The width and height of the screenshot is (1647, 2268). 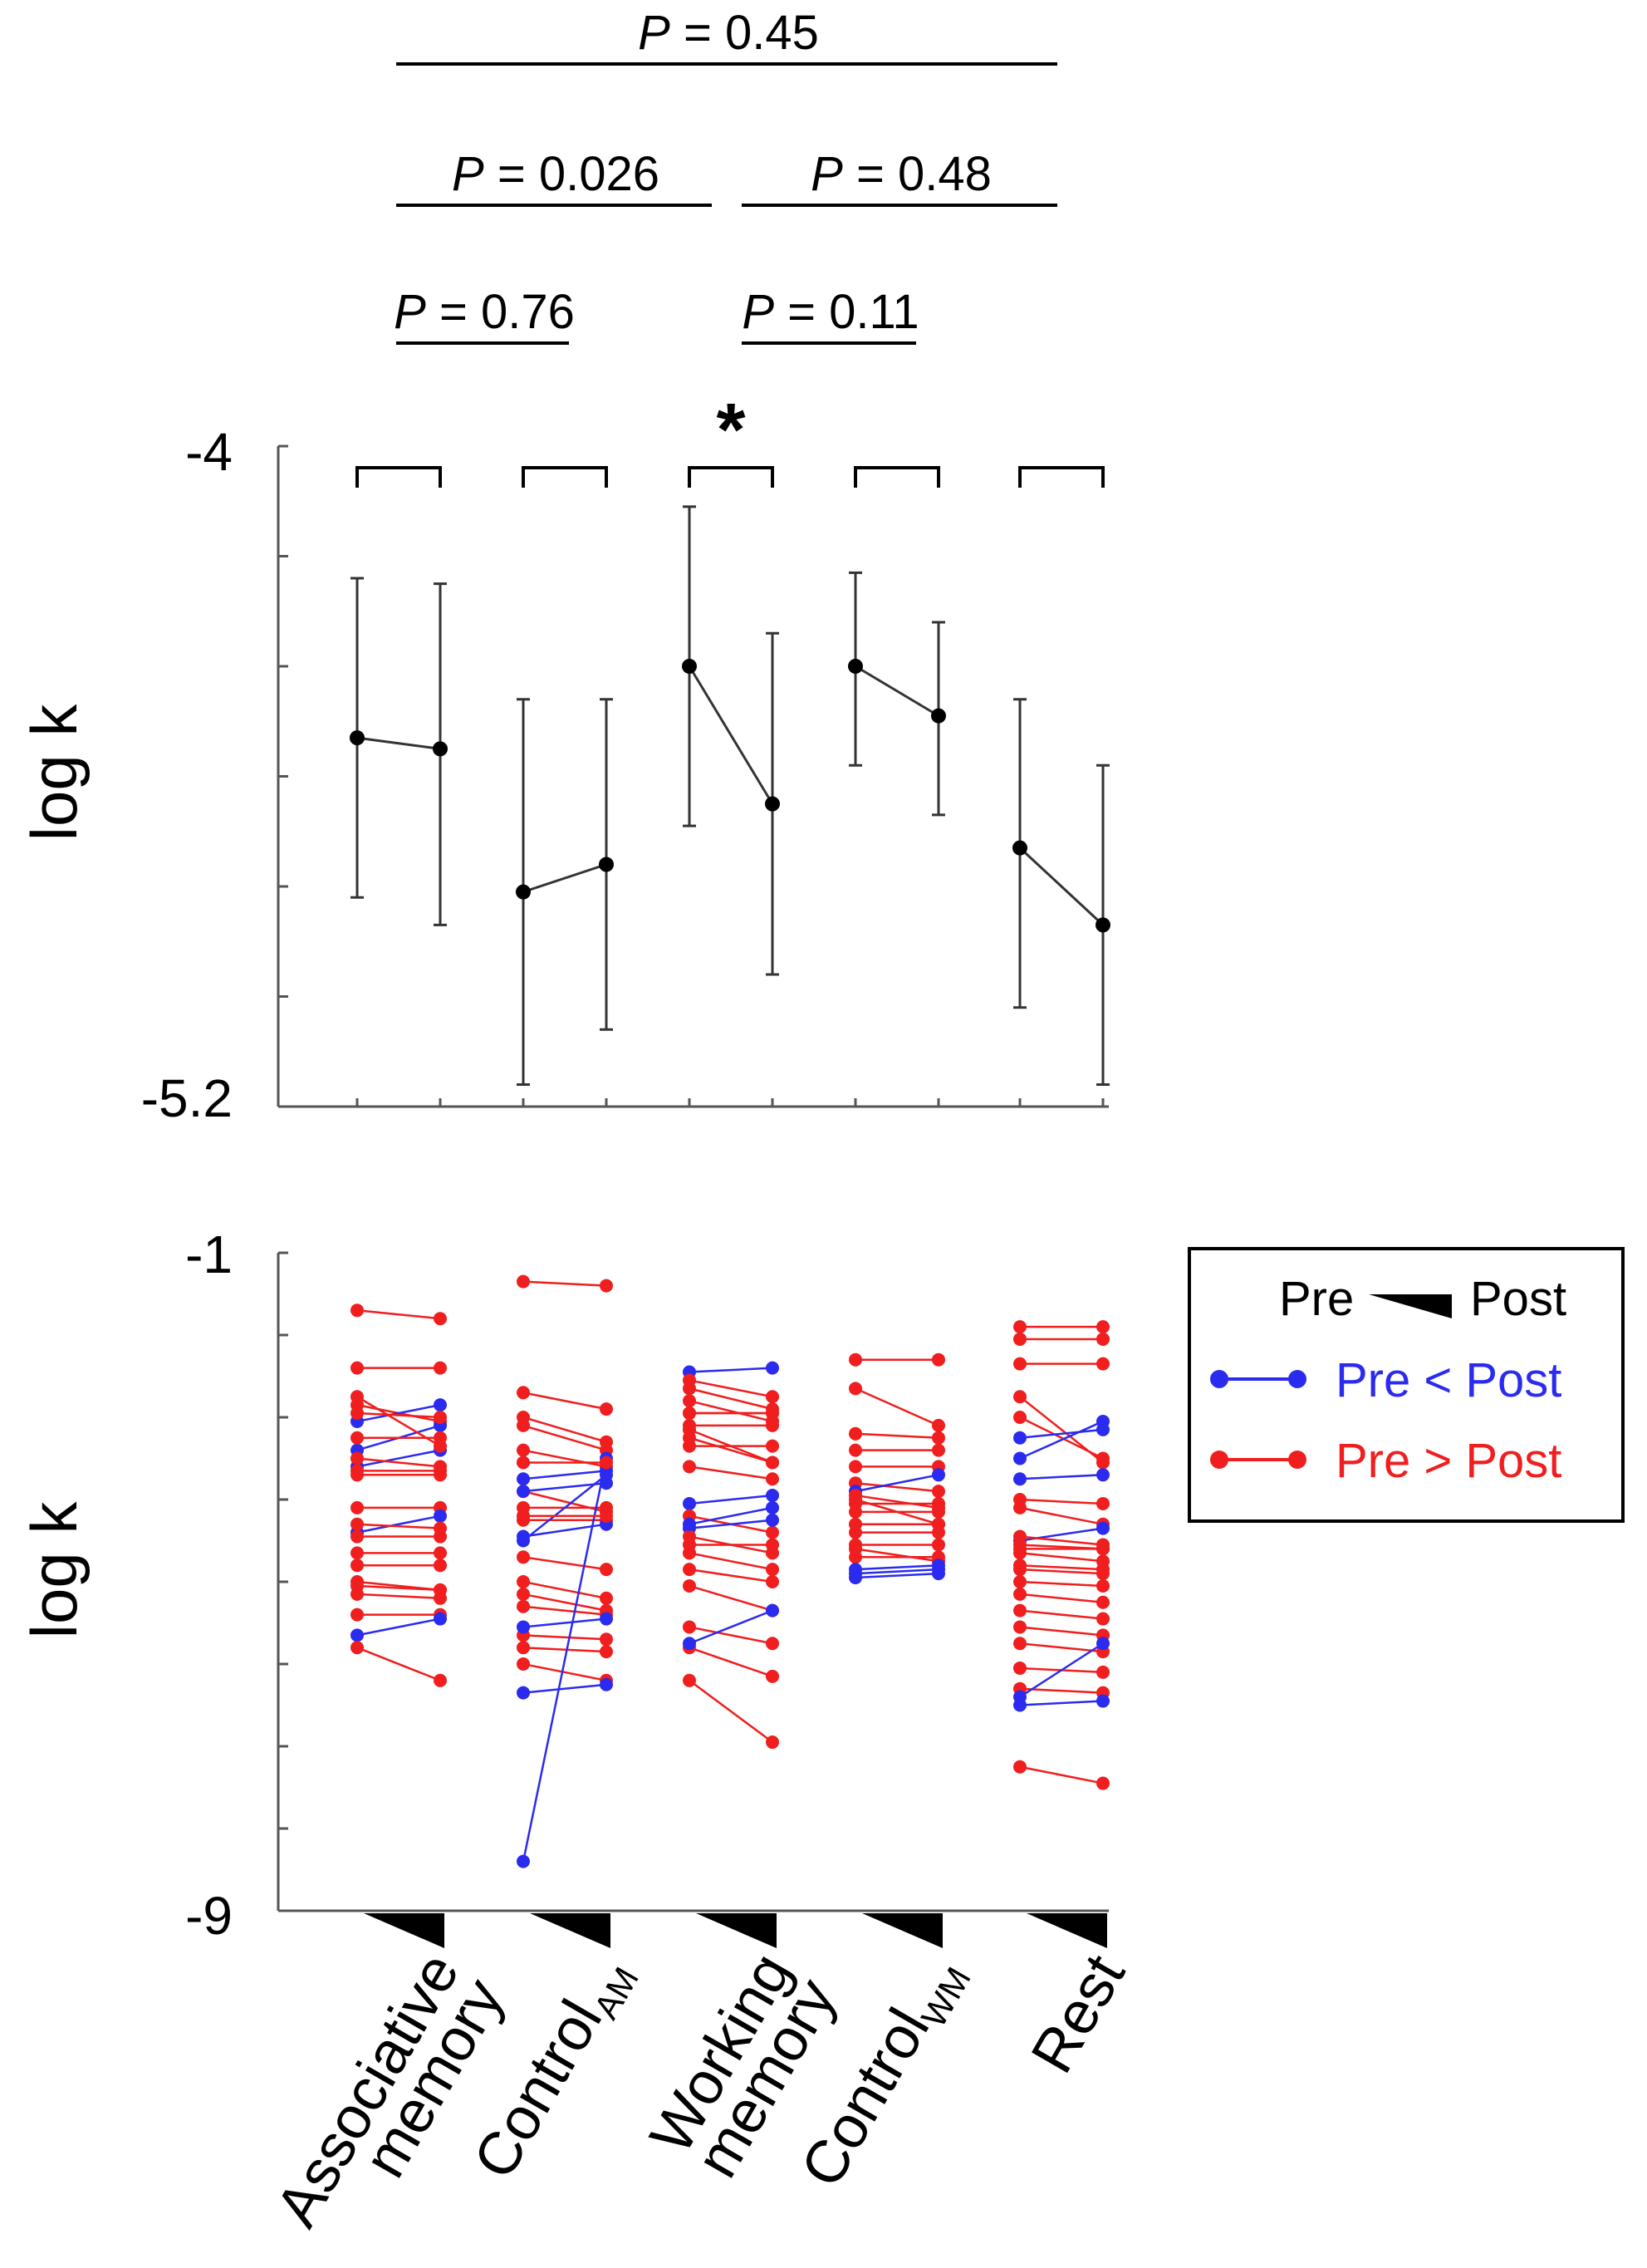 I want to click on comparison-p-value: P = 0.11, so click(x=830, y=312).